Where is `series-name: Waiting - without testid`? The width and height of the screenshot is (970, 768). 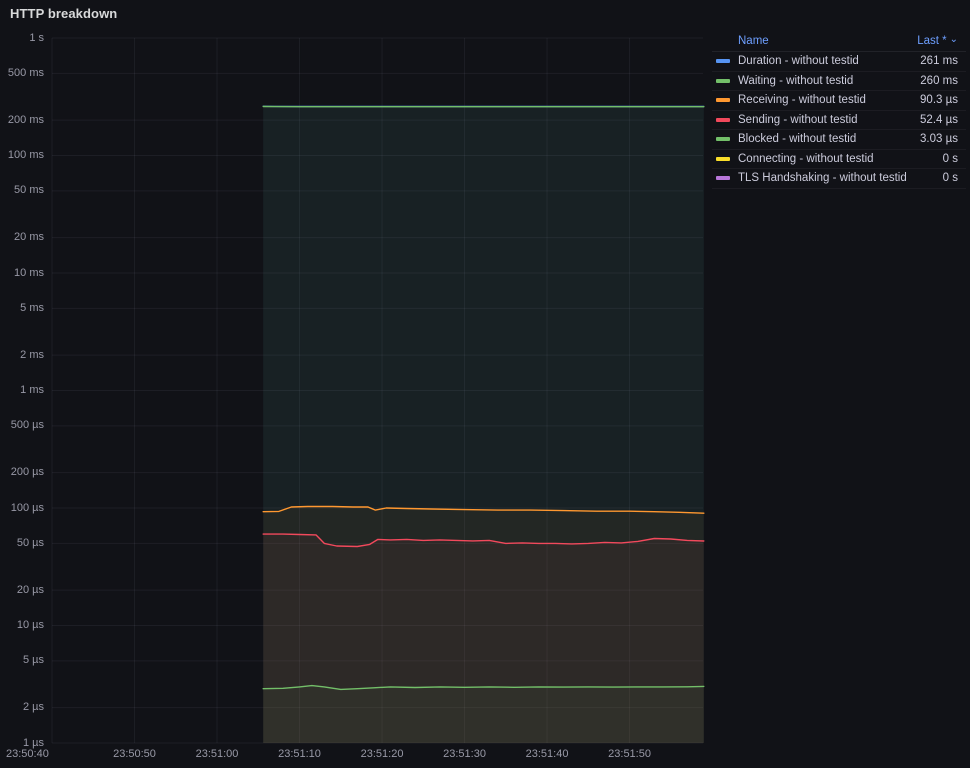 series-name: Waiting - without testid is located at coordinates (796, 80).